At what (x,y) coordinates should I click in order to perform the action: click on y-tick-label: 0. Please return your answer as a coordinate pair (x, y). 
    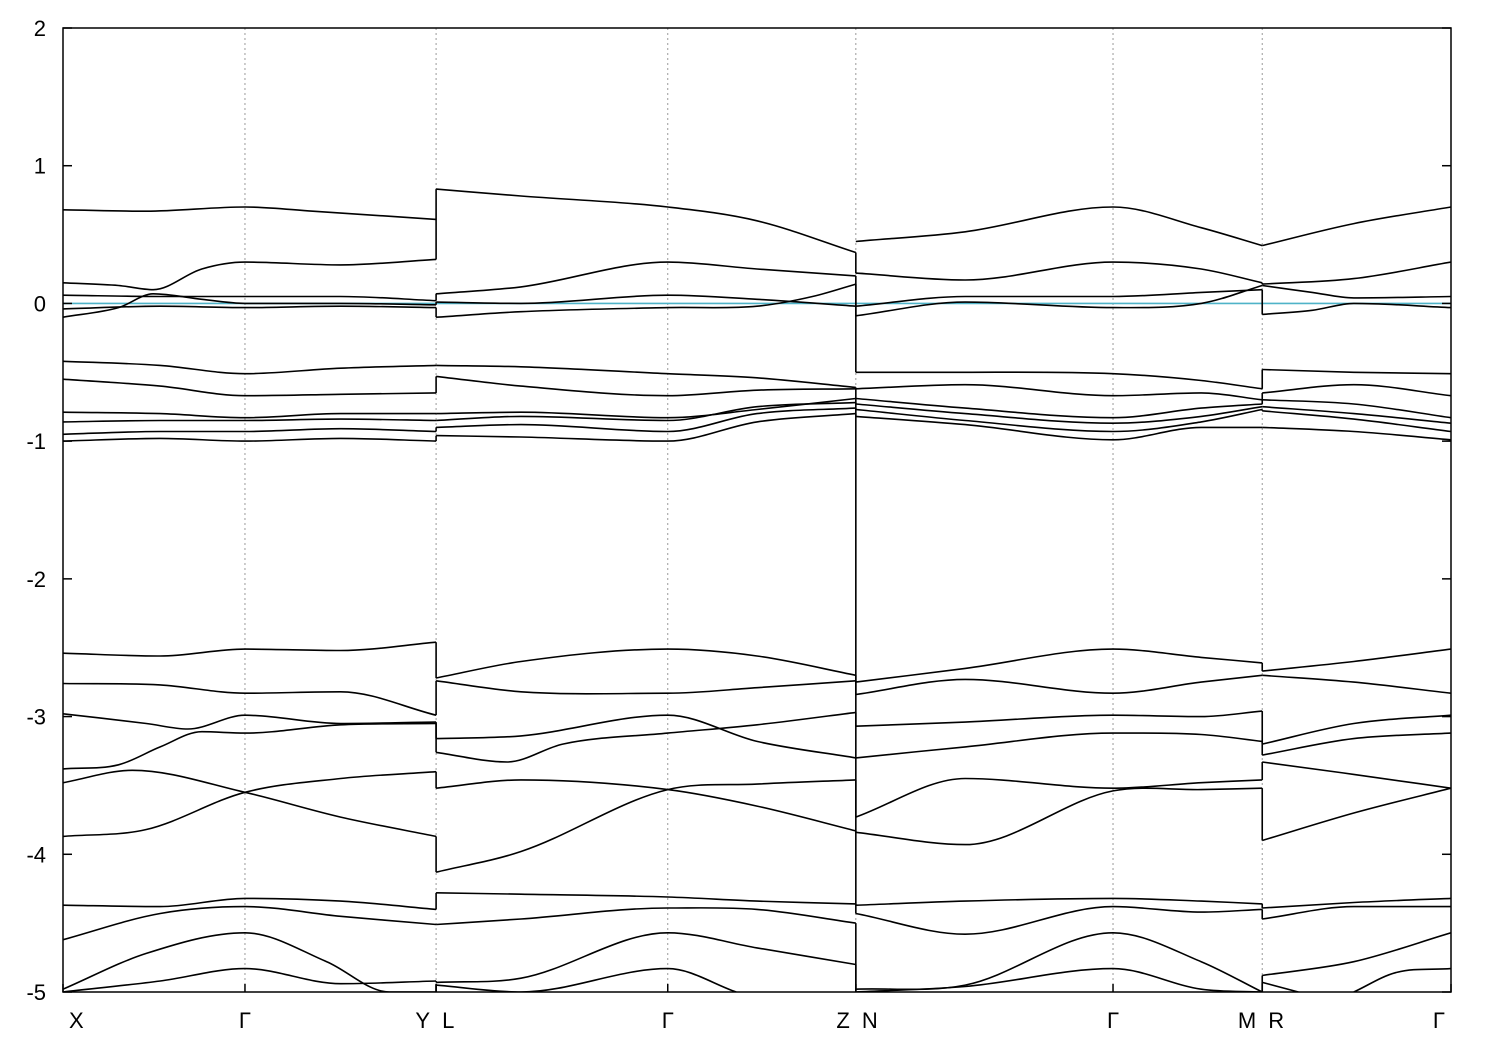
    Looking at the image, I should click on (40, 303).